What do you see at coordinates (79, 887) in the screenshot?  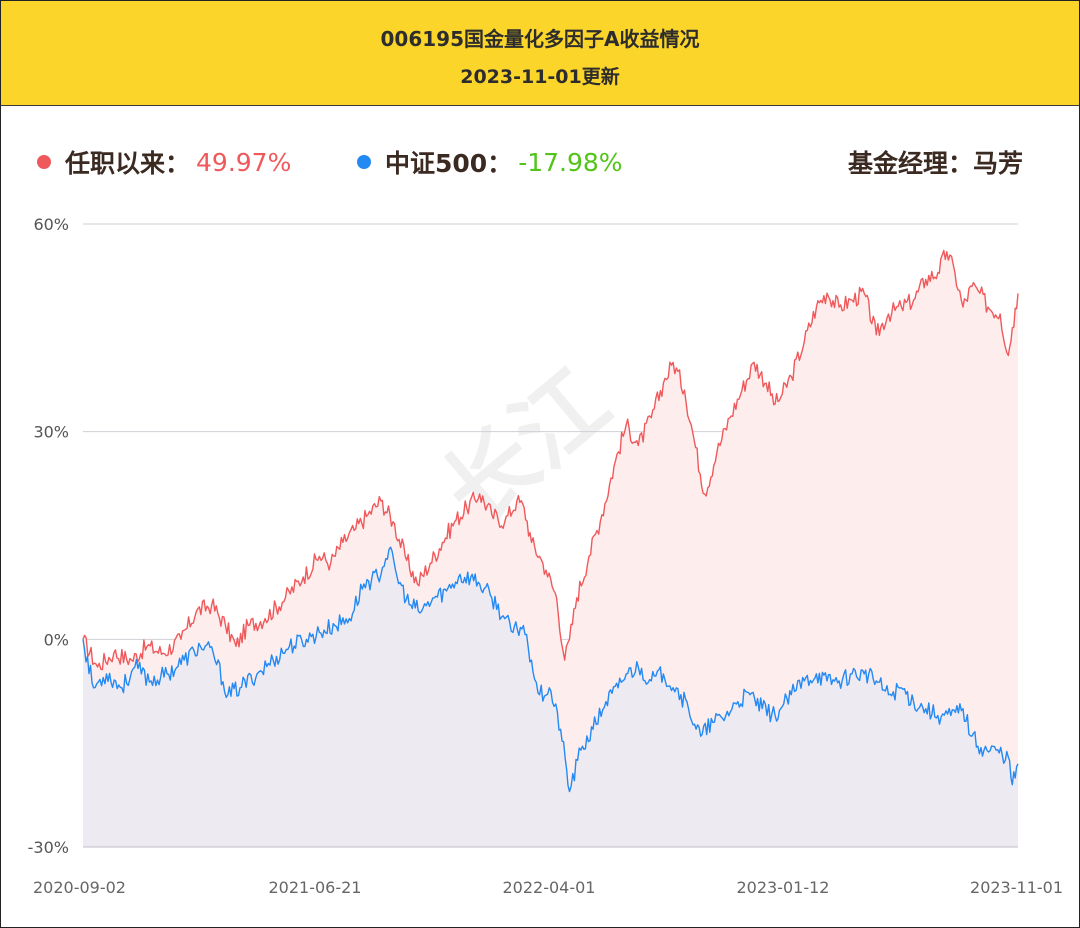 I see `x-tick-label: 2020-09-02` at bounding box center [79, 887].